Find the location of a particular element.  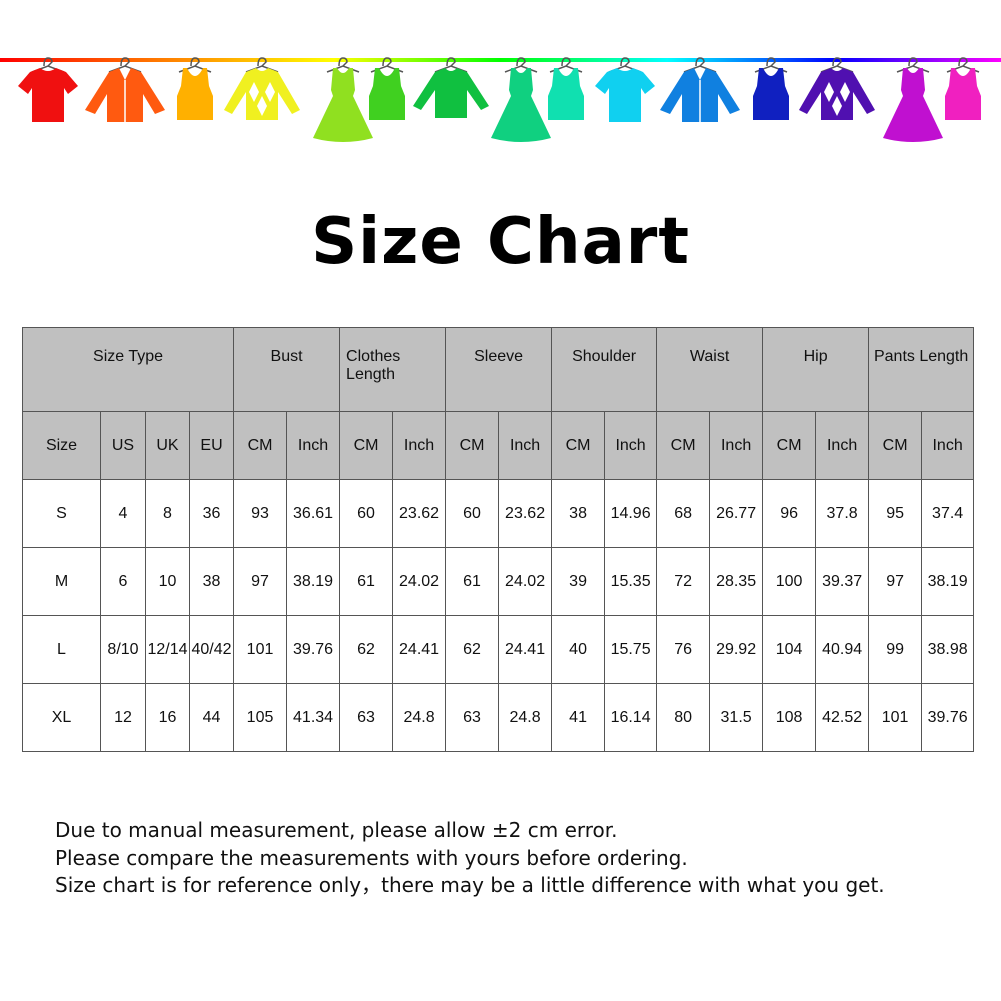

table-cell: XL is located at coordinates (61, 717).